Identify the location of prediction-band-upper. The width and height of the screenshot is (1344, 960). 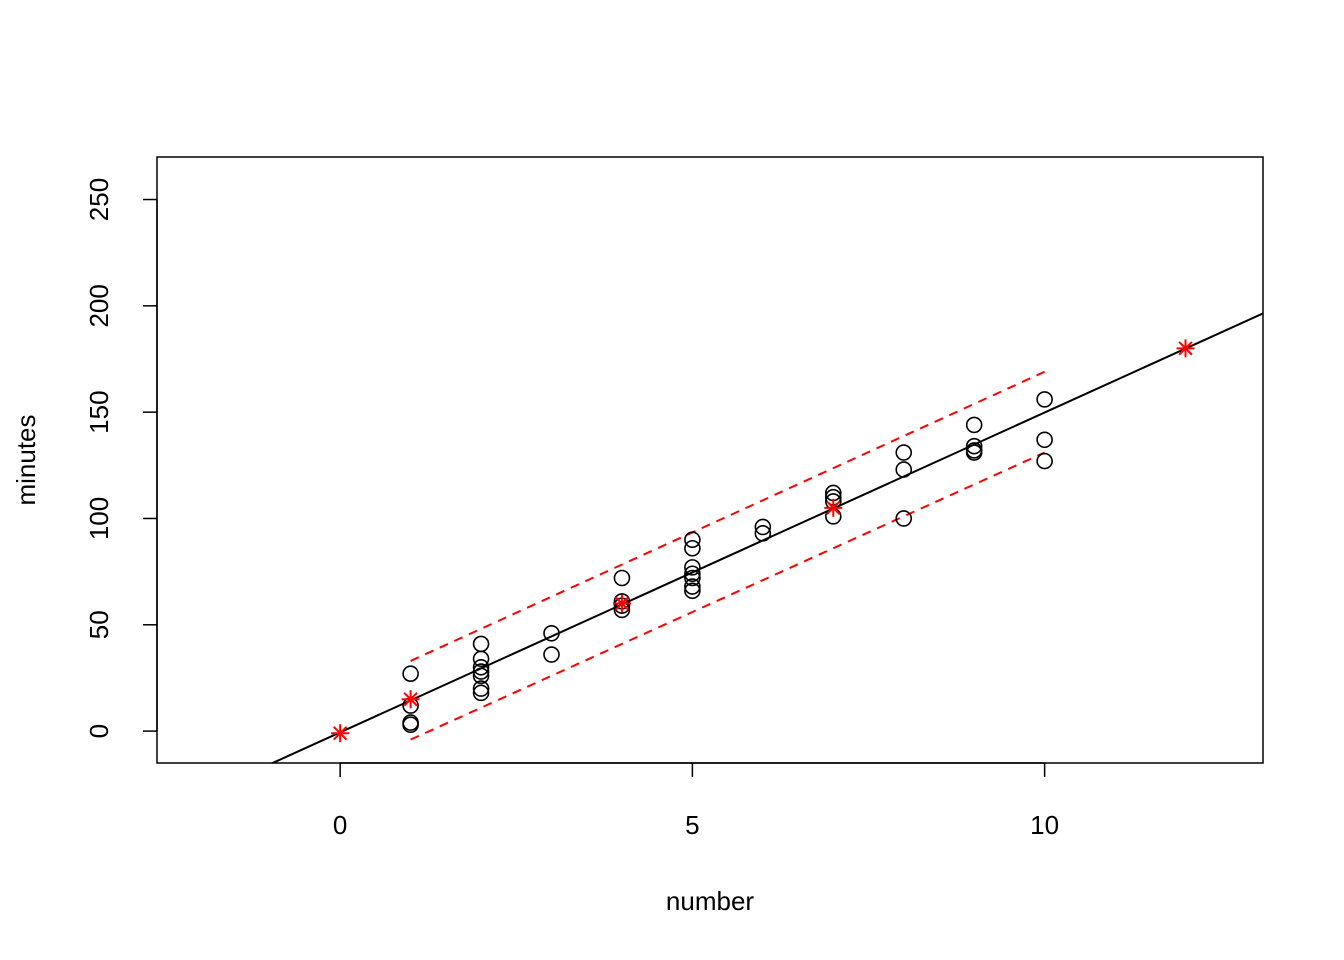
(728, 516).